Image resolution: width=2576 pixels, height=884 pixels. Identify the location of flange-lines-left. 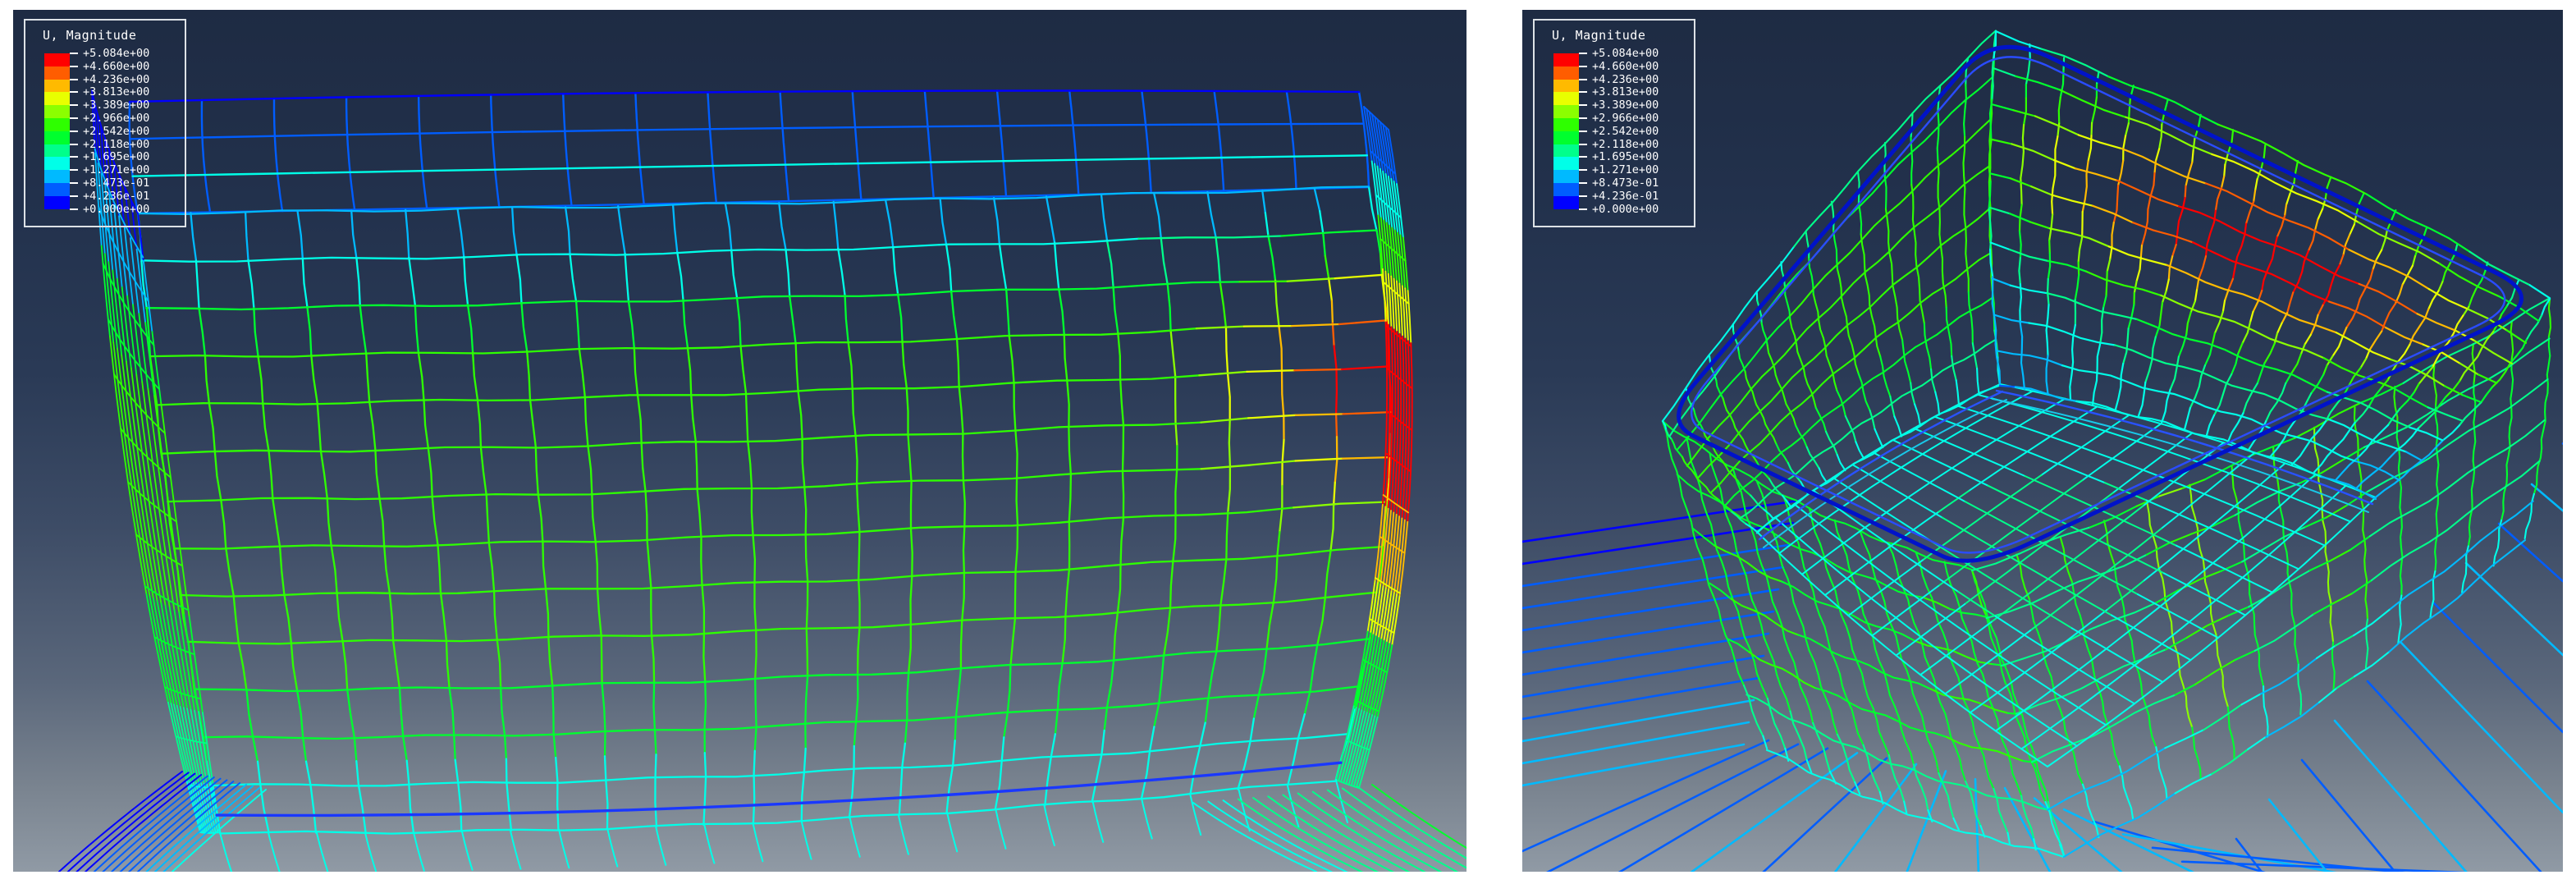
(162, 821).